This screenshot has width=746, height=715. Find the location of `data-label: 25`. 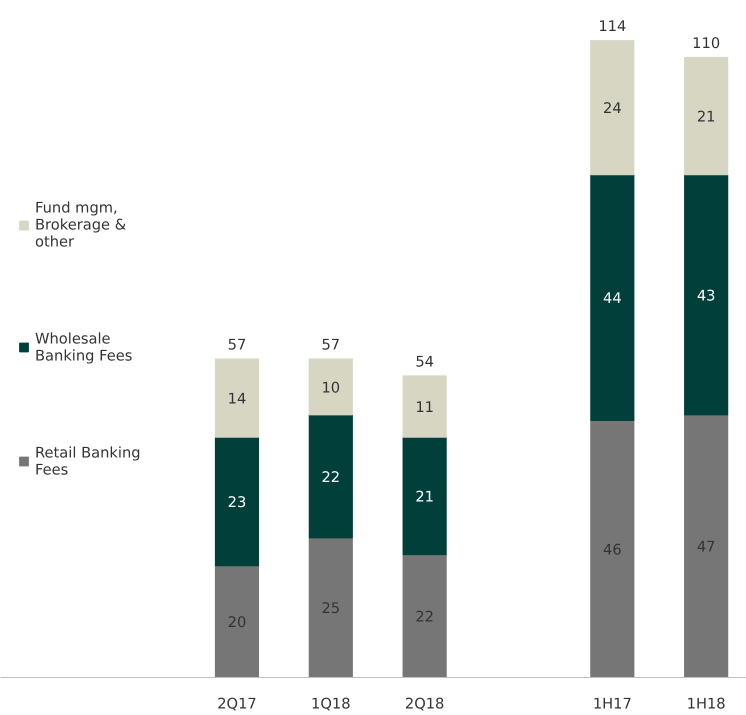

data-label: 25 is located at coordinates (330, 609).